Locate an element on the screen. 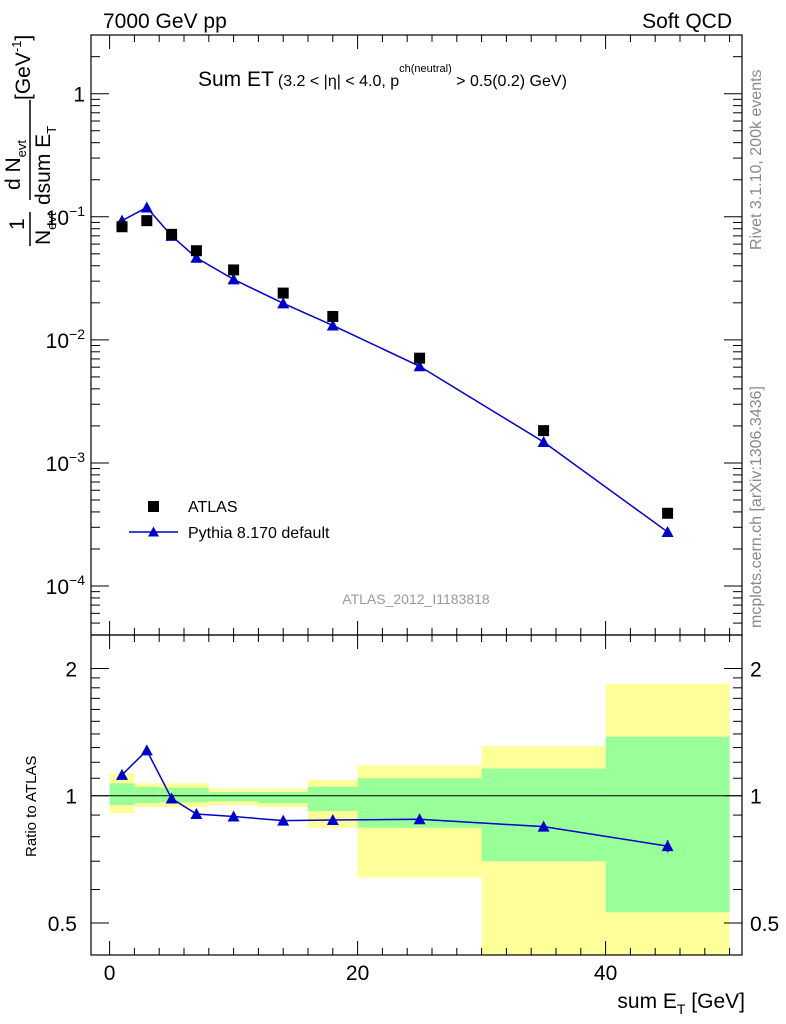  ylabel-evt-sub: evt is located at coordinates (51, 221).